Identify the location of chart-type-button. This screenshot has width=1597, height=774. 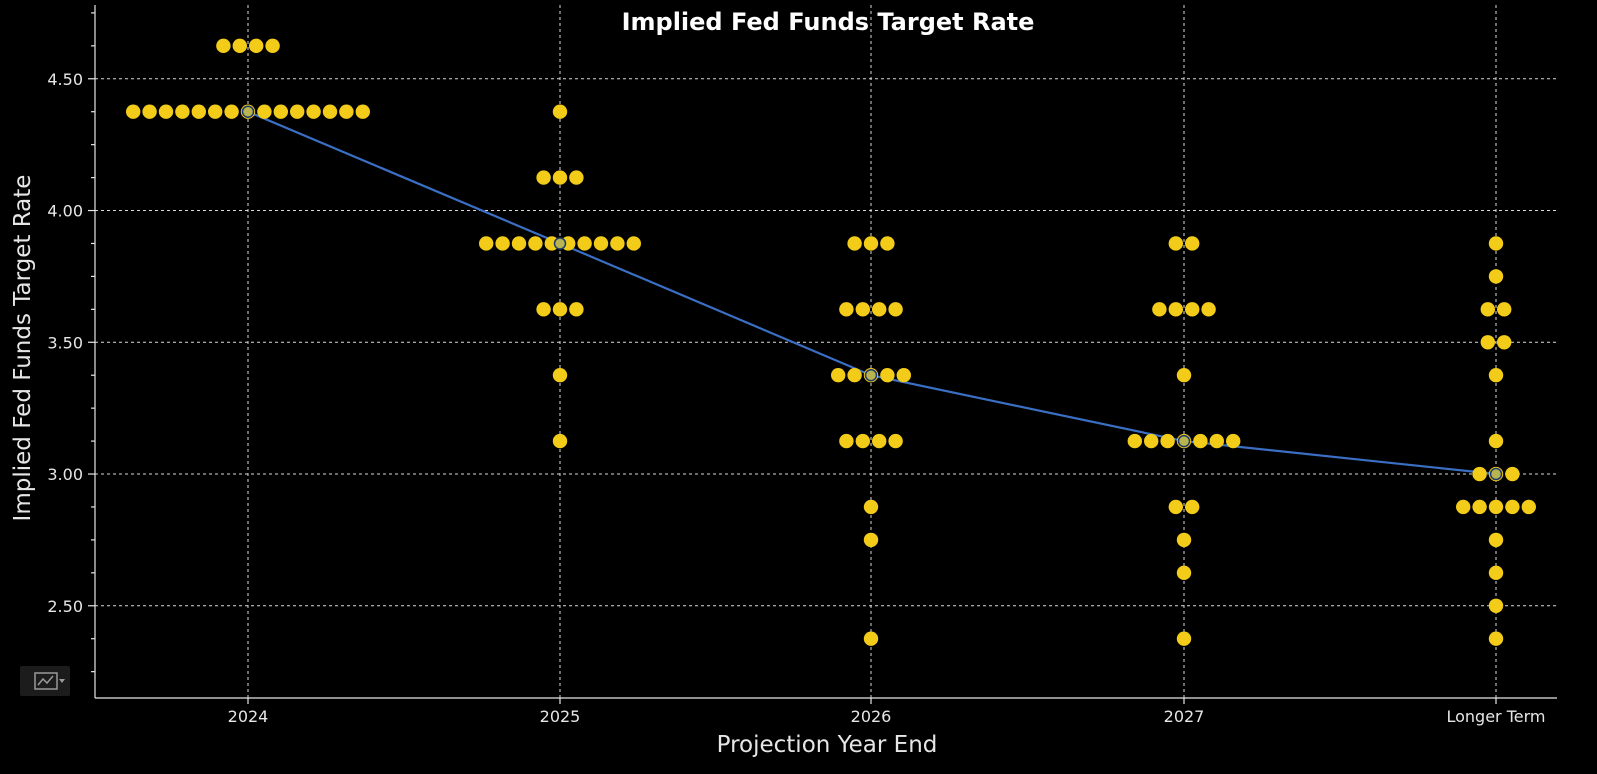
(45, 681).